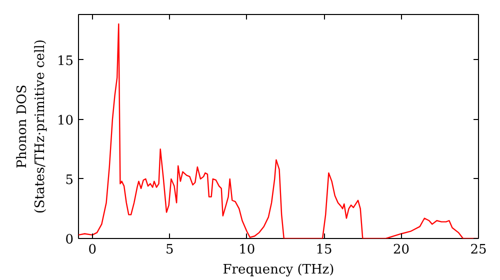  Describe the element at coordinates (65, 61) in the screenshot. I see `y-tick-label: 15` at that location.